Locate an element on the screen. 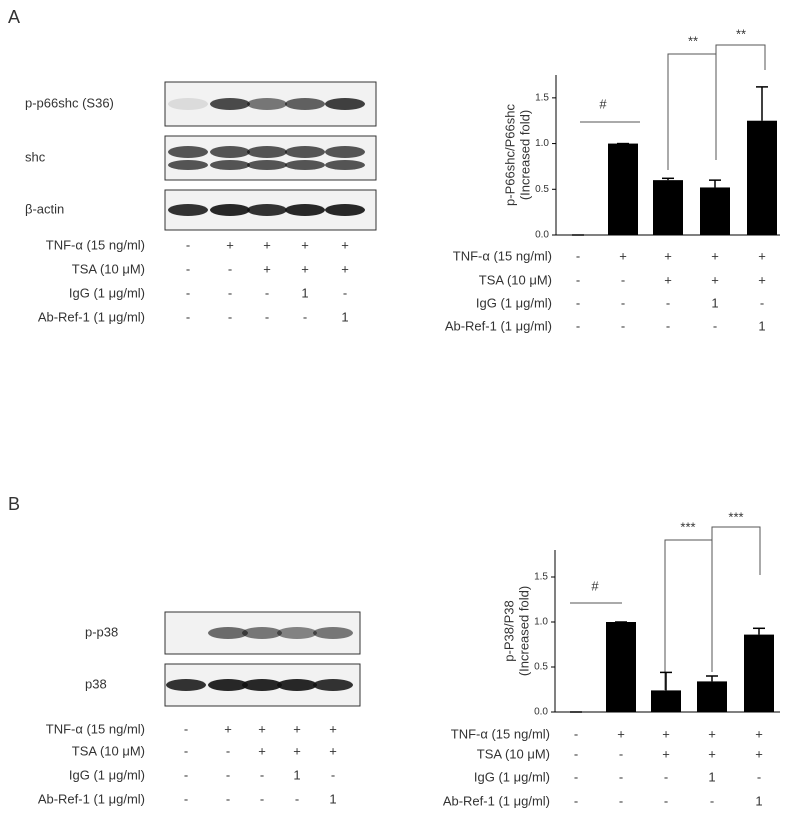  panel-letter: B is located at coordinates (14, 504).